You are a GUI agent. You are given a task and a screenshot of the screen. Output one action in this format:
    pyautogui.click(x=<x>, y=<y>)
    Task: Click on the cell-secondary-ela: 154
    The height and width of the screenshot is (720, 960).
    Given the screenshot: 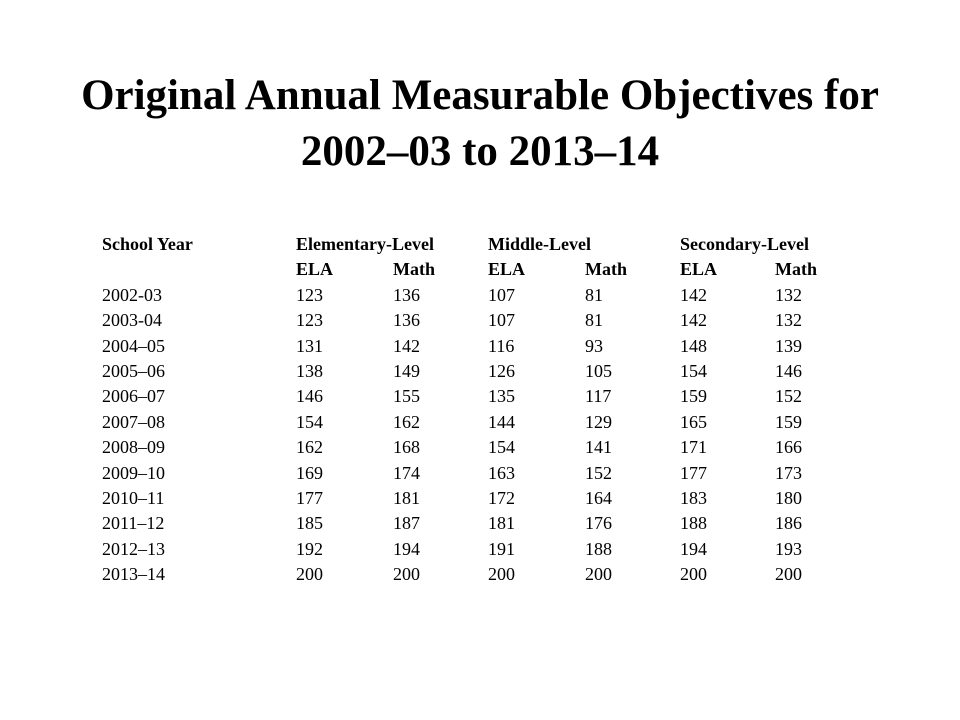 What is the action you would take?
    pyautogui.click(x=693, y=371)
    